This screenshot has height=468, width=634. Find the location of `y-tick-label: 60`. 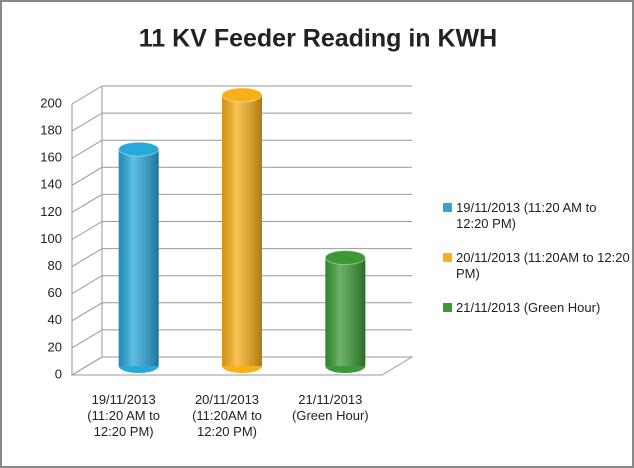

y-tick-label: 60 is located at coordinates (55, 292).